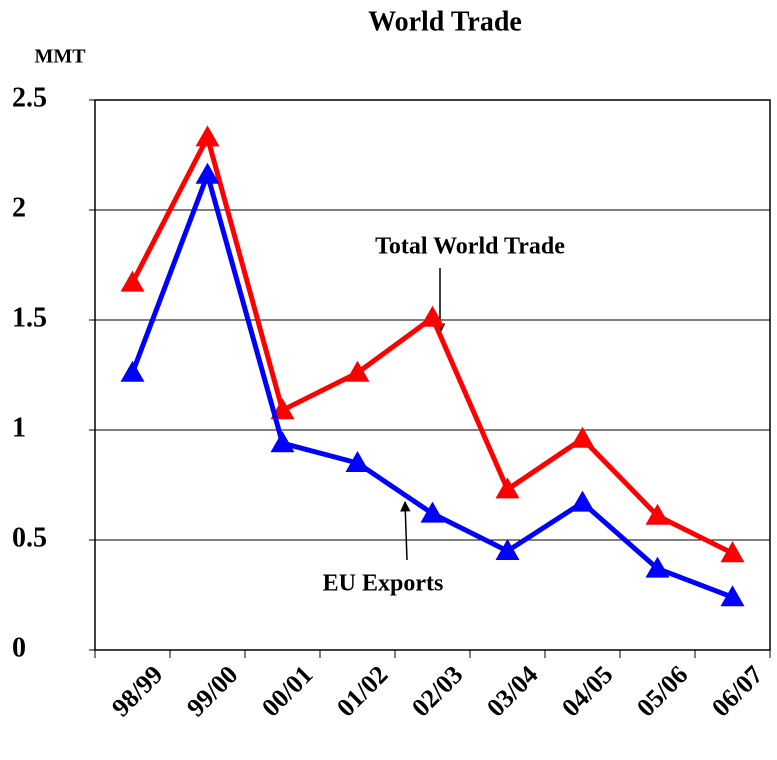 The width and height of the screenshot is (777, 760). What do you see at coordinates (212, 691) in the screenshot?
I see `x-tick-label: 99/00` at bounding box center [212, 691].